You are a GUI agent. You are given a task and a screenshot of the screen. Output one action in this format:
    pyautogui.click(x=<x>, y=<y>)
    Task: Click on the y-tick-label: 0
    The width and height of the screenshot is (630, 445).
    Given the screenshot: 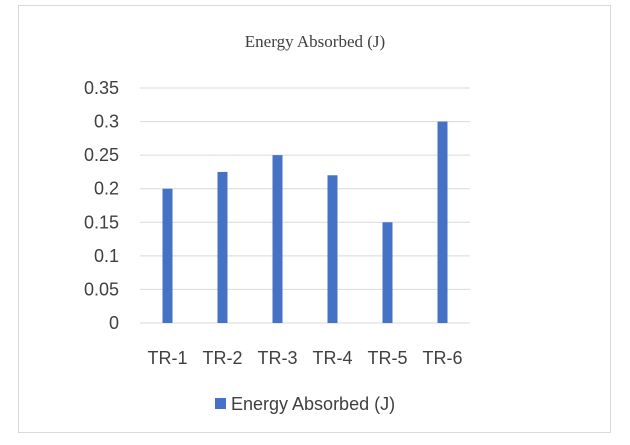 What is the action you would take?
    pyautogui.click(x=114, y=323)
    